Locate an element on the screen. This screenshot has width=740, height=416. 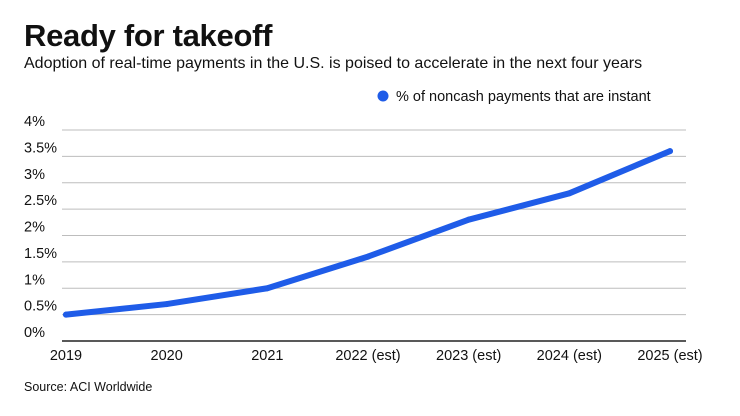
legend: % of noncash payments that are instant is located at coordinates (514, 97).